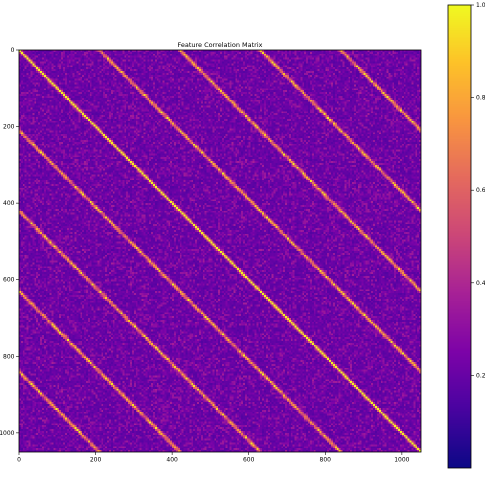 This screenshot has height=500, width=485. I want to click on x-tick-label: 600, so click(249, 460).